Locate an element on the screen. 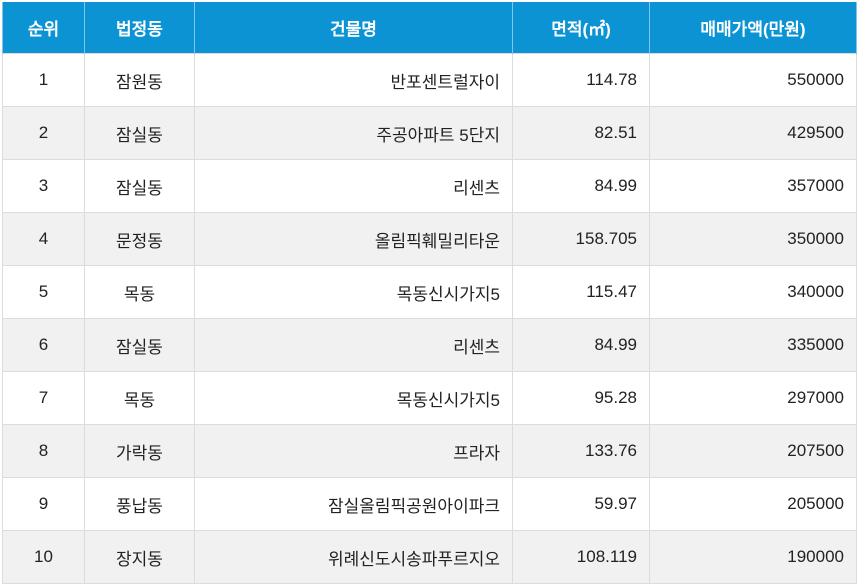 This screenshot has height=584, width=860. price-cell: 207500 is located at coordinates (753, 451).